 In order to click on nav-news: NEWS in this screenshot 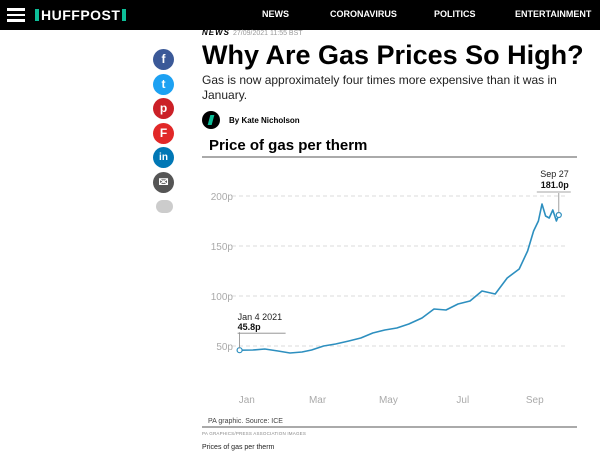, I will do `click(275, 14)`.